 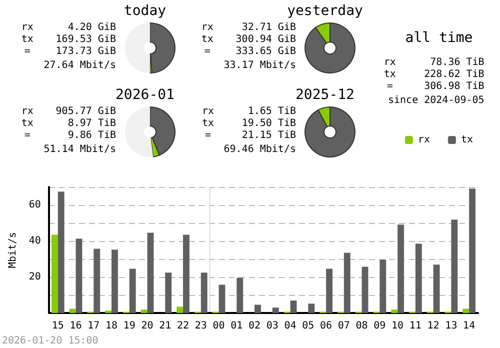 I want to click on x-tick-label: 01, so click(x=236, y=326).